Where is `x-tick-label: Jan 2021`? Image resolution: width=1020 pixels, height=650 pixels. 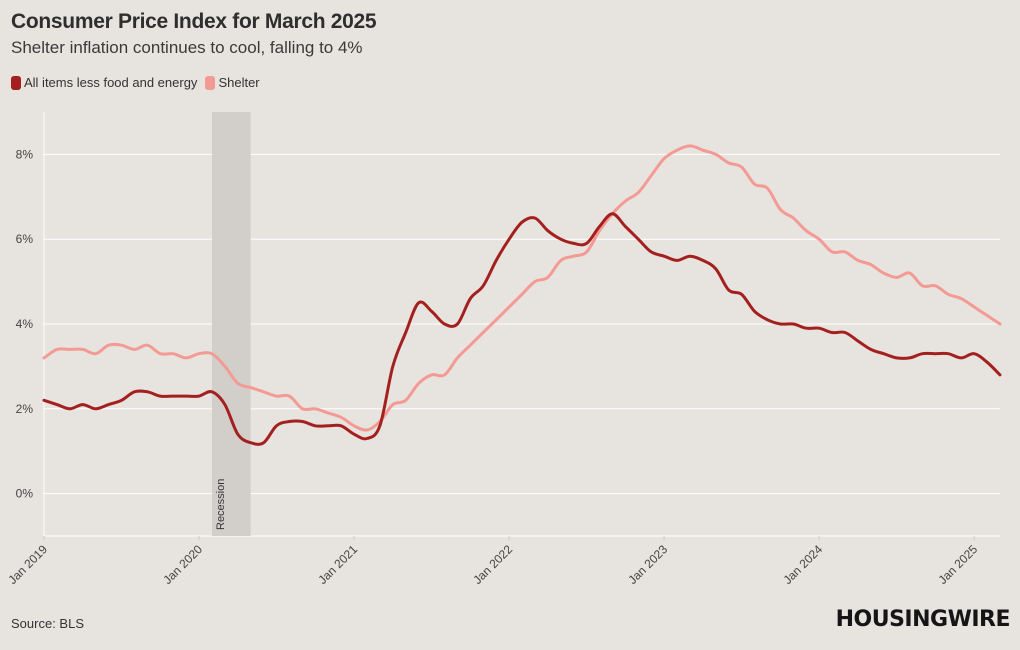
x-tick-label: Jan 2021 is located at coordinates (337, 564).